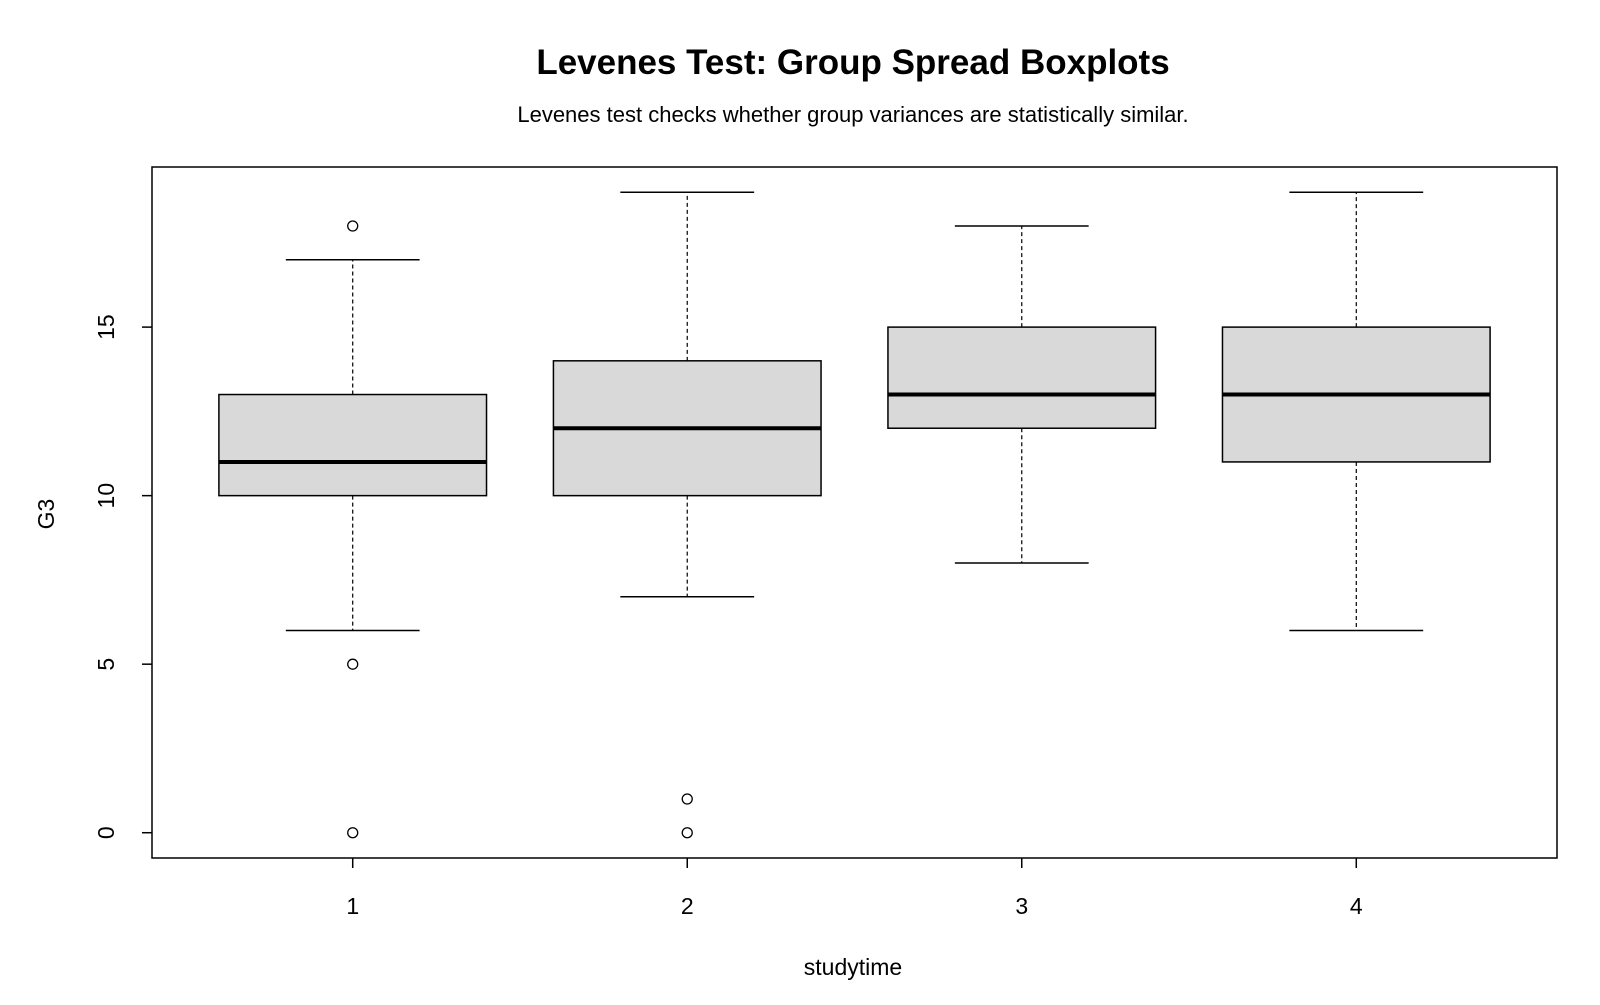  What do you see at coordinates (853, 967) in the screenshot?
I see `x-axis-label: studytime` at bounding box center [853, 967].